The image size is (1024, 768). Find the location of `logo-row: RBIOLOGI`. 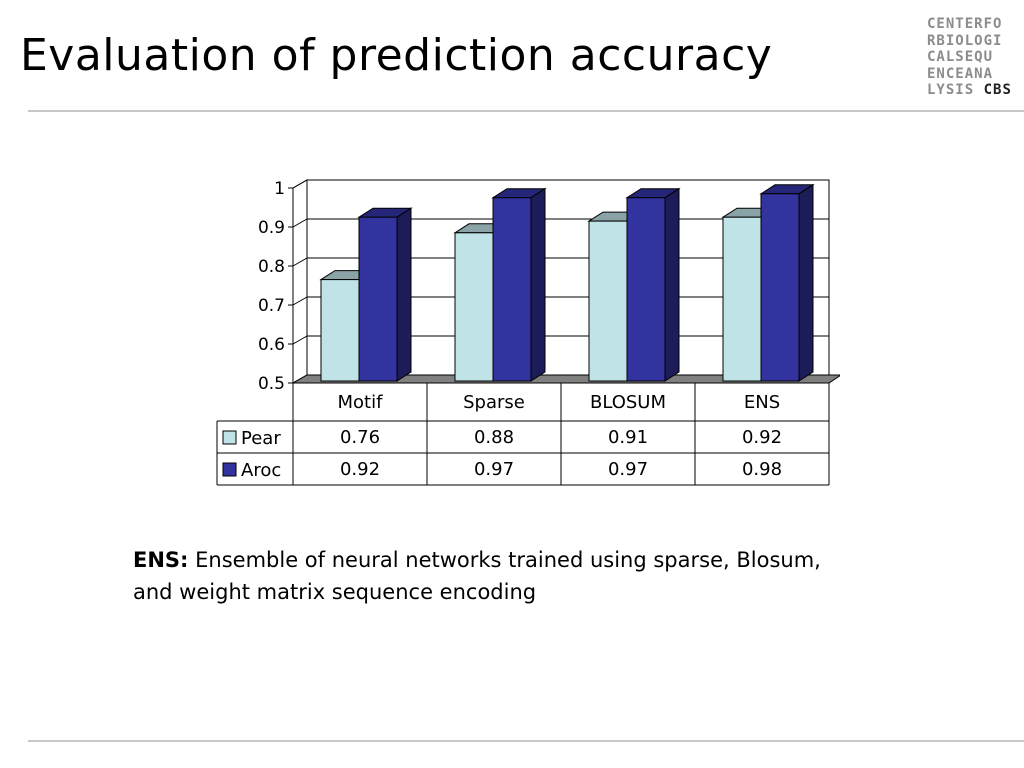

logo-row: RBIOLOGI is located at coordinates (965, 40).